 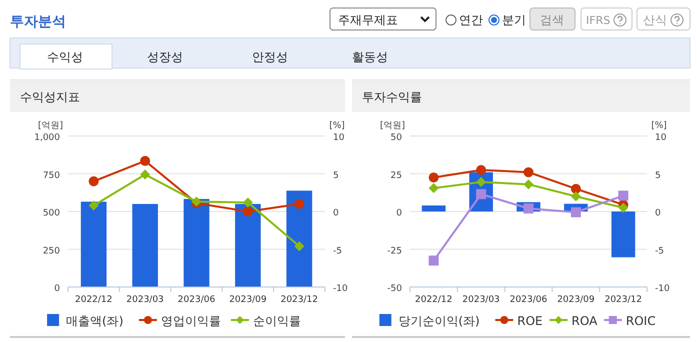 I want to click on text: 검색, so click(x=552, y=20).